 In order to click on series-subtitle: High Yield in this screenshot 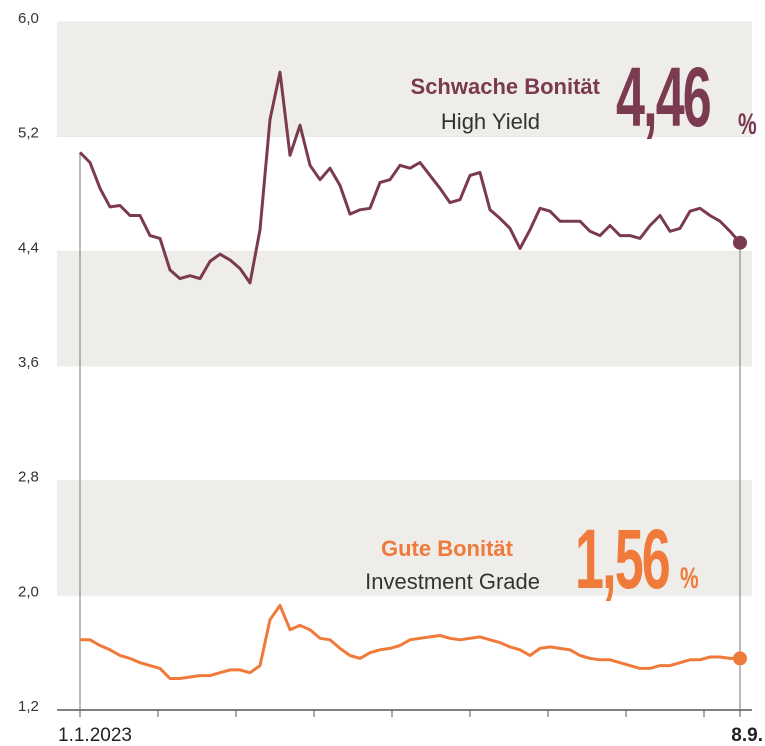, I will do `click(490, 121)`.